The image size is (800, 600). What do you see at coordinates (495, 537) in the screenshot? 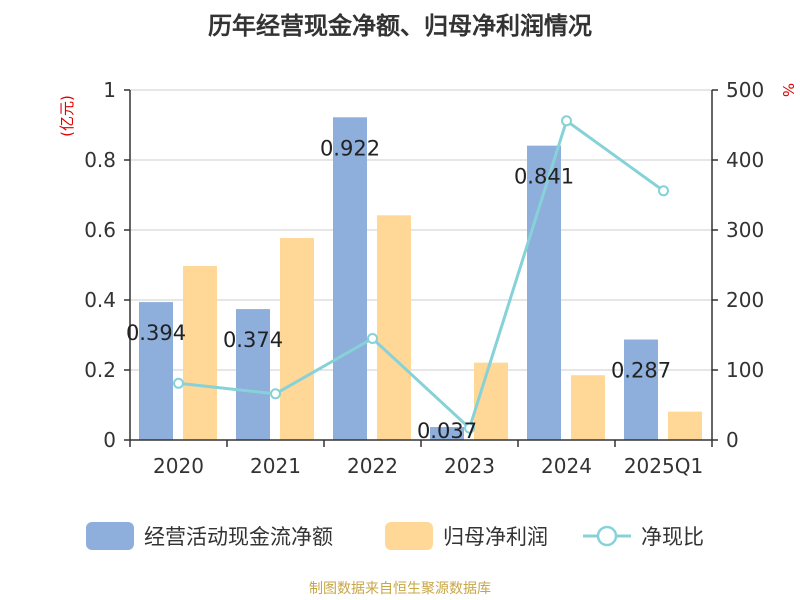
I see `legend-label-net-profit: 归母净利润` at bounding box center [495, 537].